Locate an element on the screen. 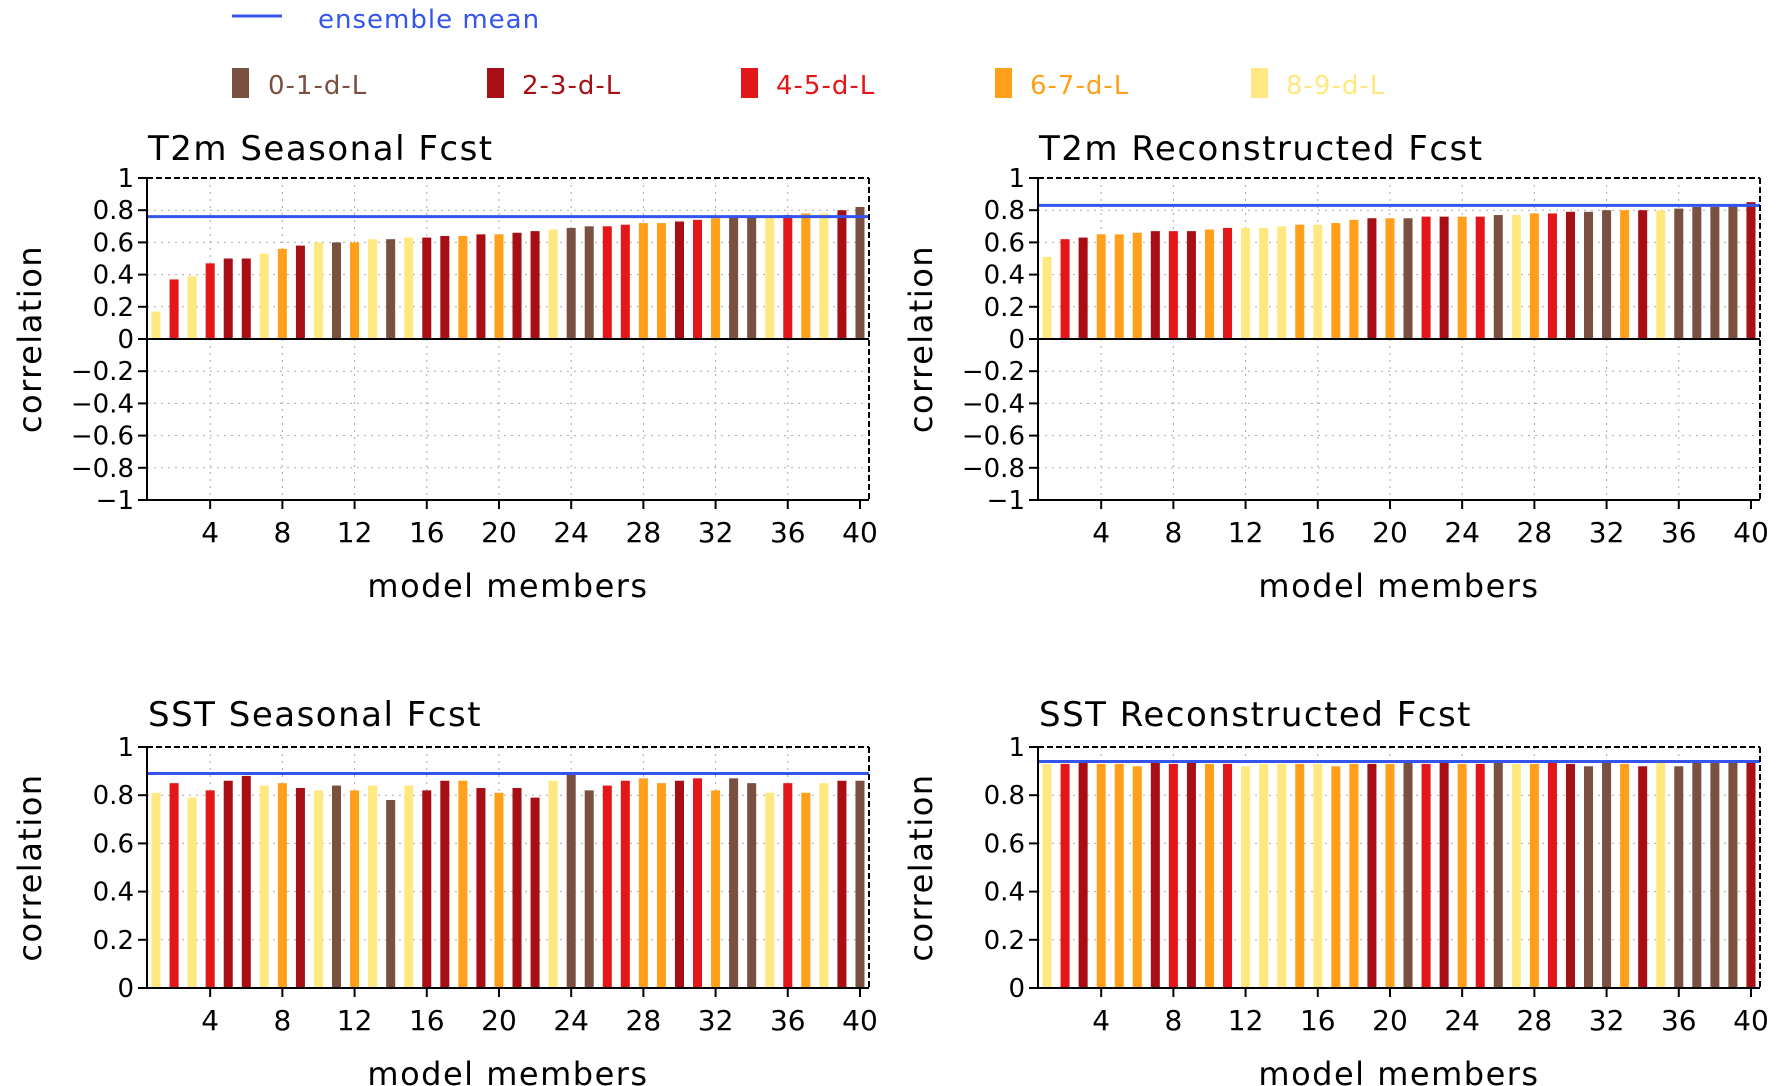  chart-title: T2m Reconstructed Fcst is located at coordinates (1261, 149).